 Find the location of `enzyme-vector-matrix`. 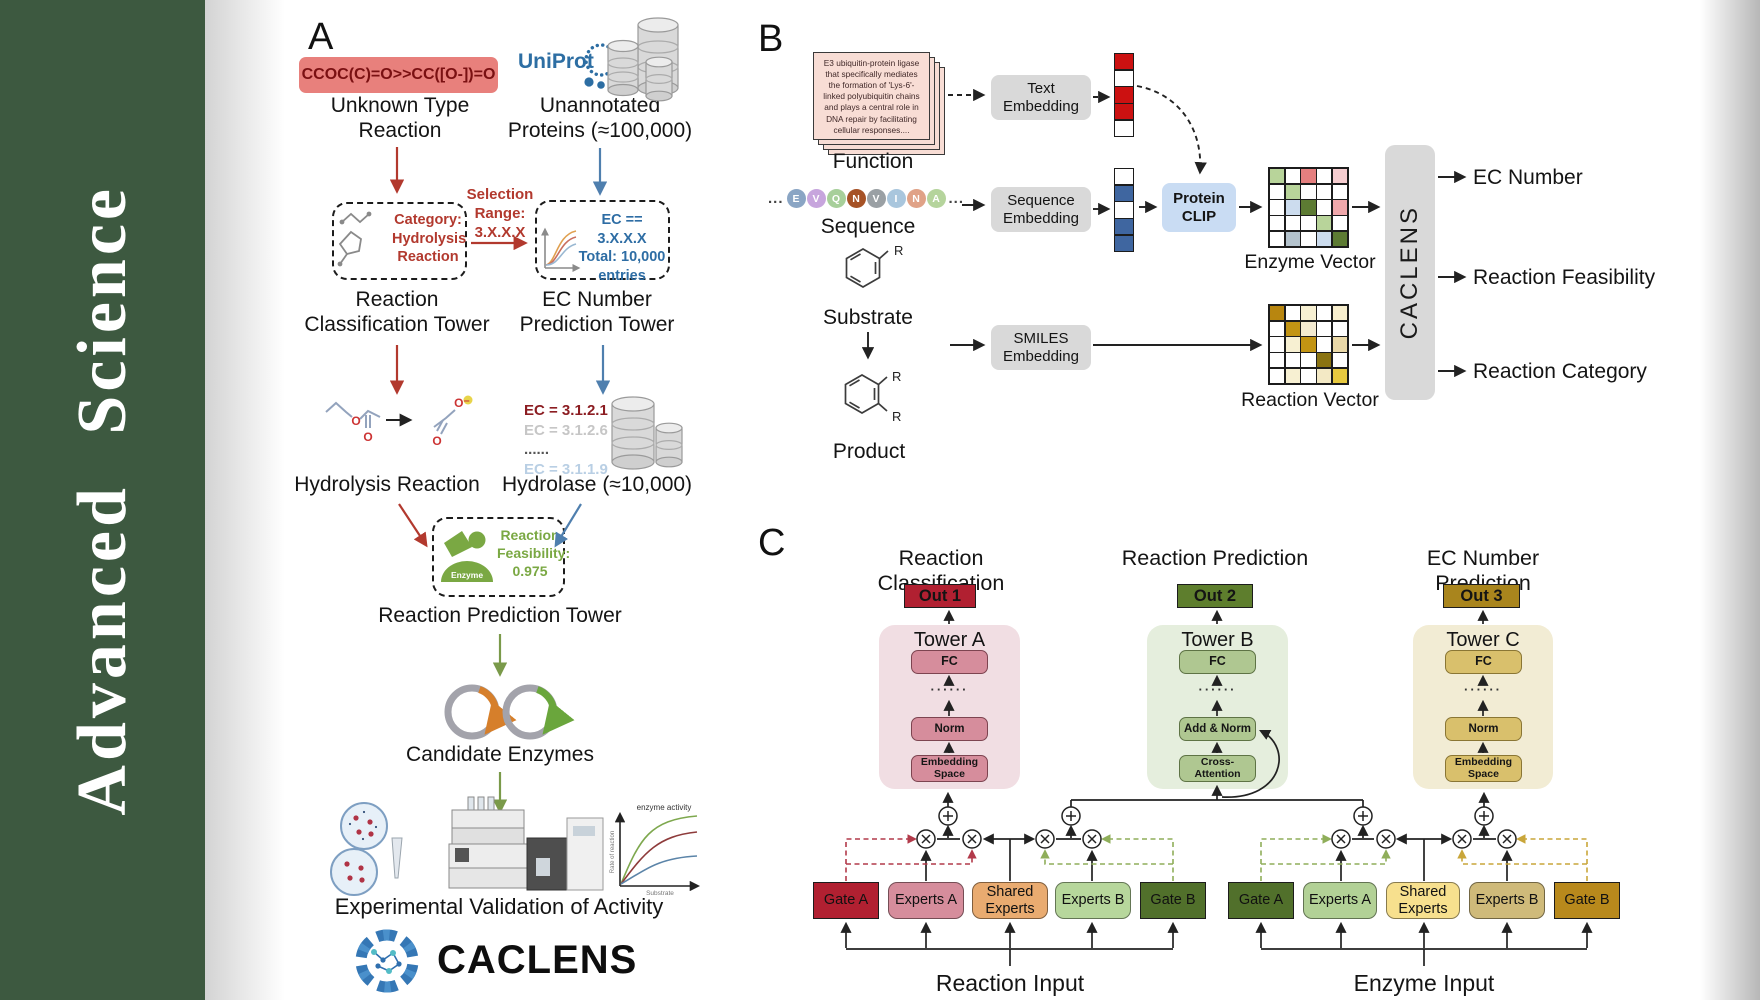

enzyme-vector-matrix is located at coordinates (1308, 207).